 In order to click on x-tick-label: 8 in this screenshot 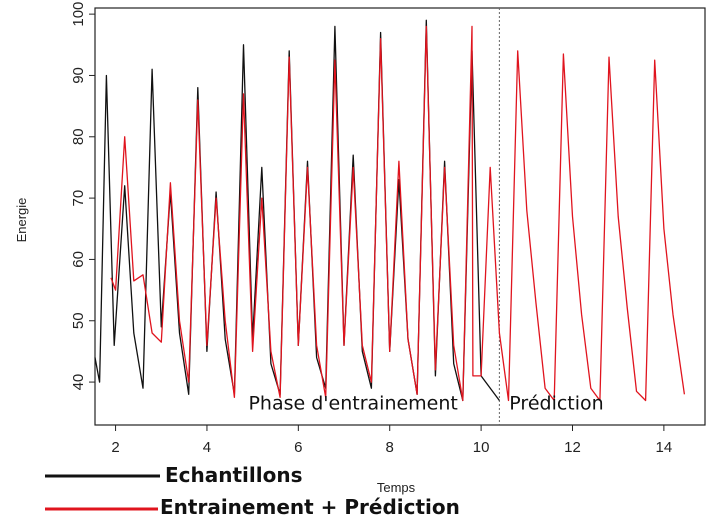, I will do `click(390, 447)`.